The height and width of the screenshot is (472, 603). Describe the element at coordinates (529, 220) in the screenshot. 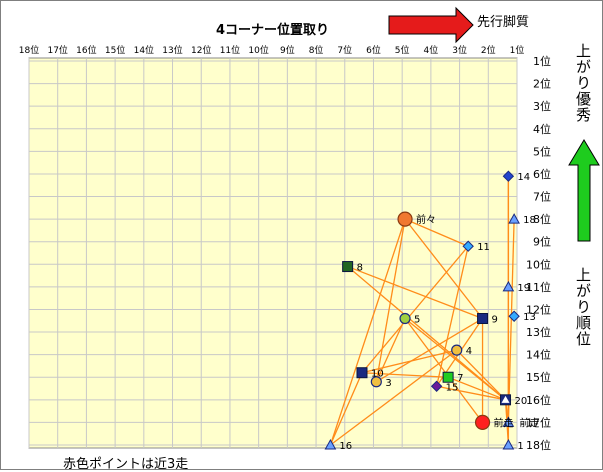

I see `point-label: 18` at that location.